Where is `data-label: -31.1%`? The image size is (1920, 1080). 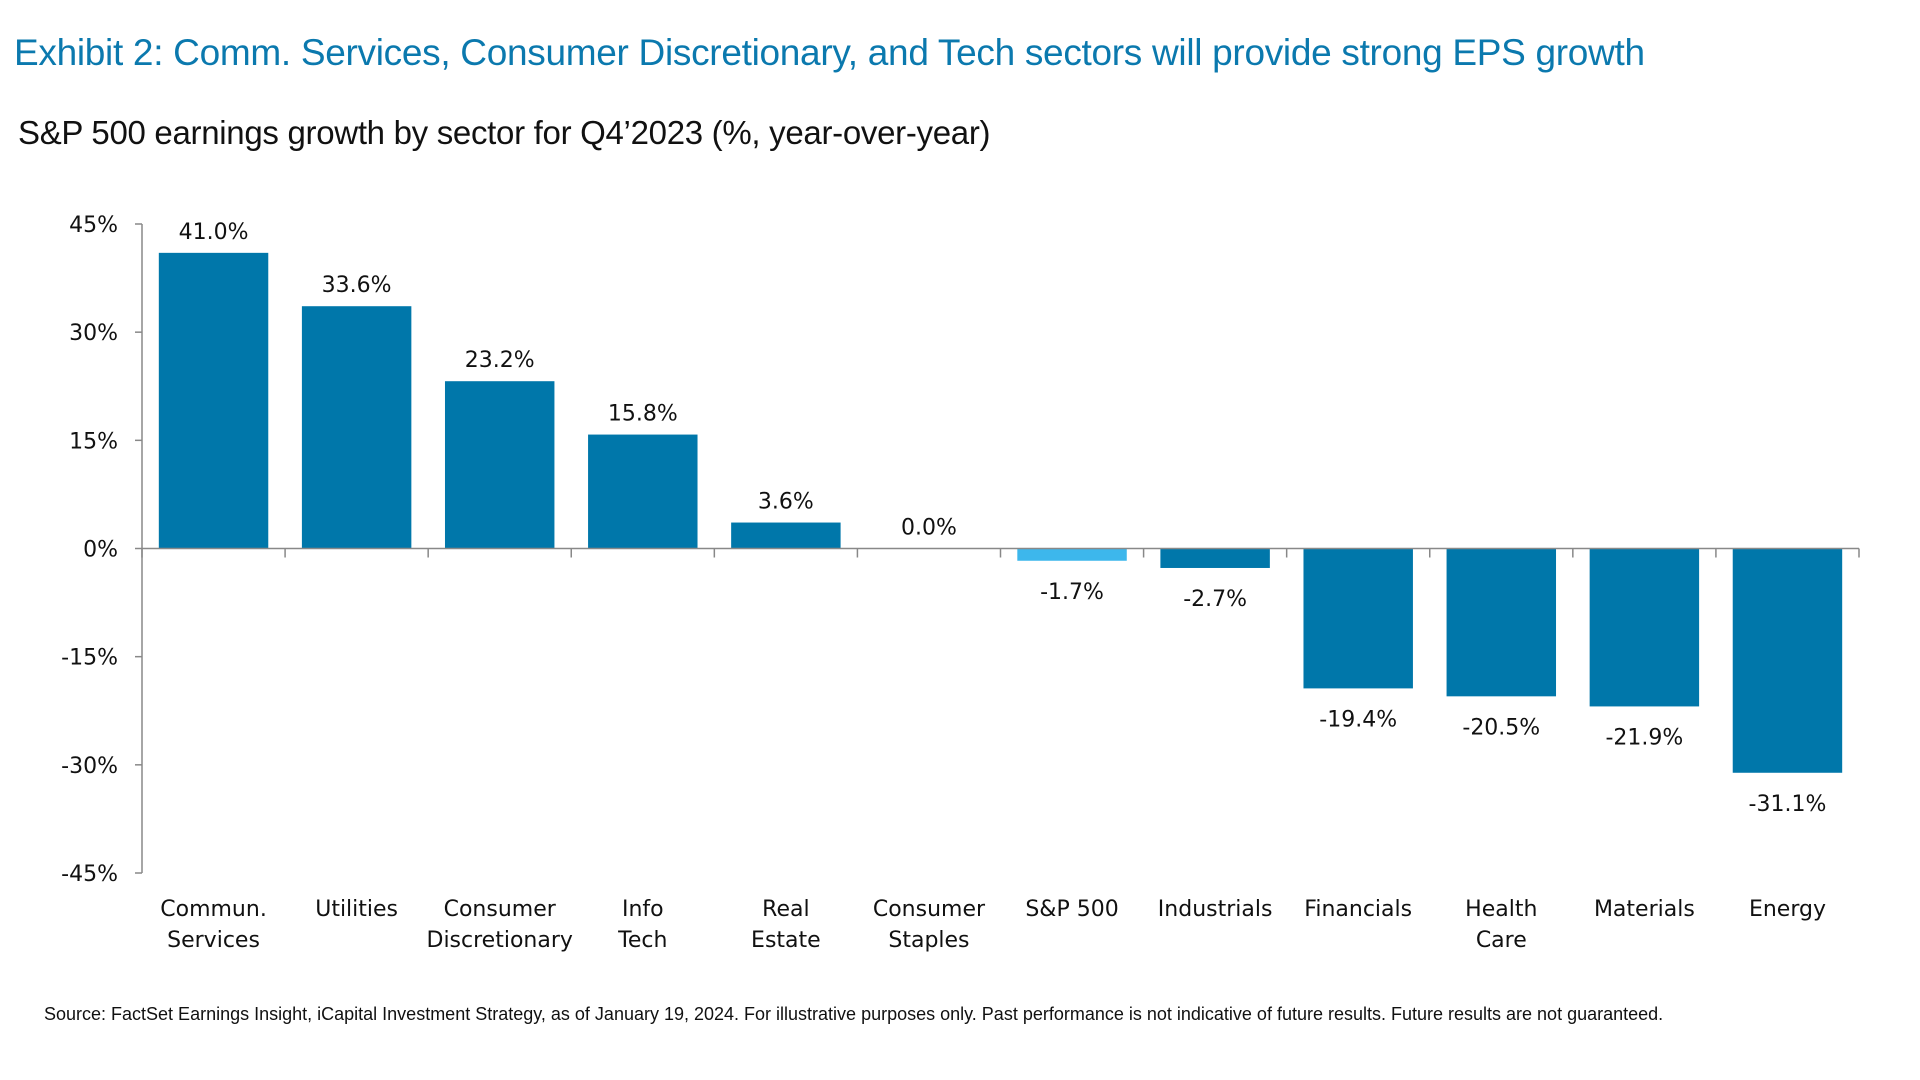 data-label: -31.1% is located at coordinates (1788, 804).